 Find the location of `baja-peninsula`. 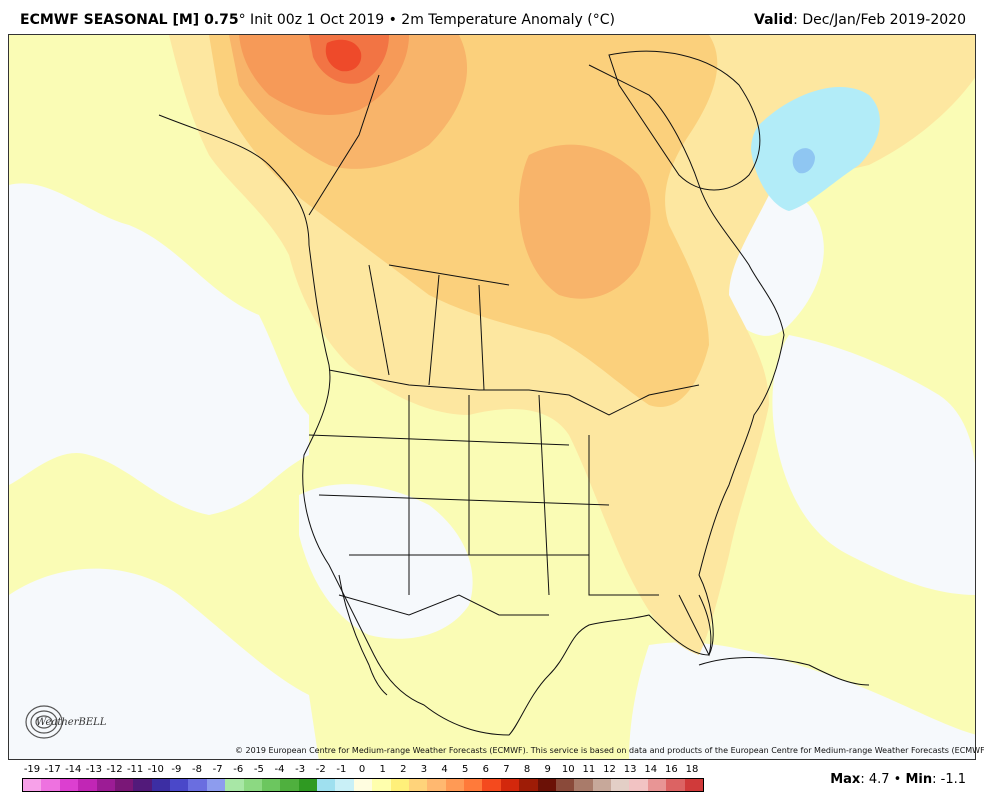

baja-peninsula is located at coordinates (363, 635).